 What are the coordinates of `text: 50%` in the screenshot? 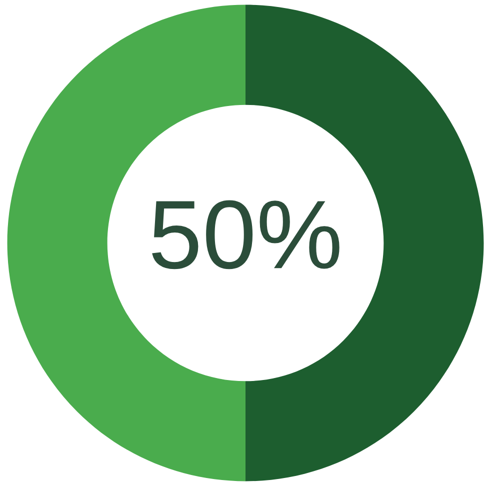 It's located at (246, 235).